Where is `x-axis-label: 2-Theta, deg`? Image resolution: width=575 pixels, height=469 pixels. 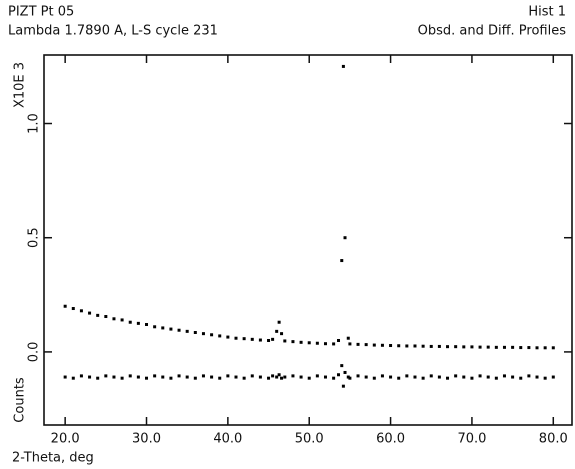 x-axis-label: 2-Theta, deg is located at coordinates (53, 458).